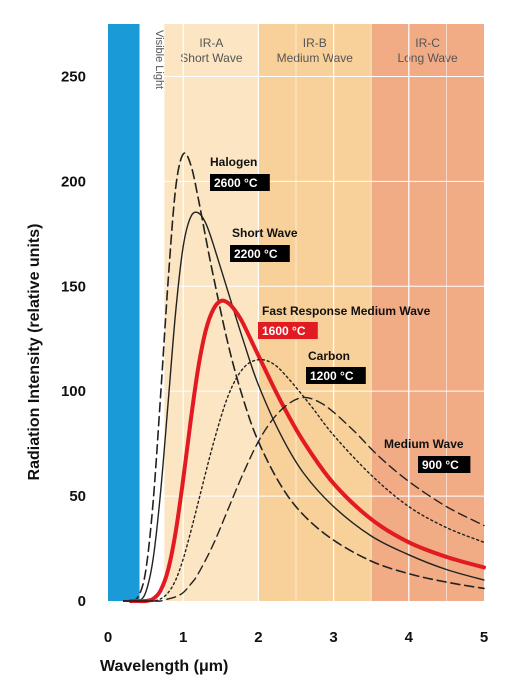 This screenshot has width=532, height=700. Describe the element at coordinates (108, 637) in the screenshot. I see `x-tick-label-0: 0` at that location.